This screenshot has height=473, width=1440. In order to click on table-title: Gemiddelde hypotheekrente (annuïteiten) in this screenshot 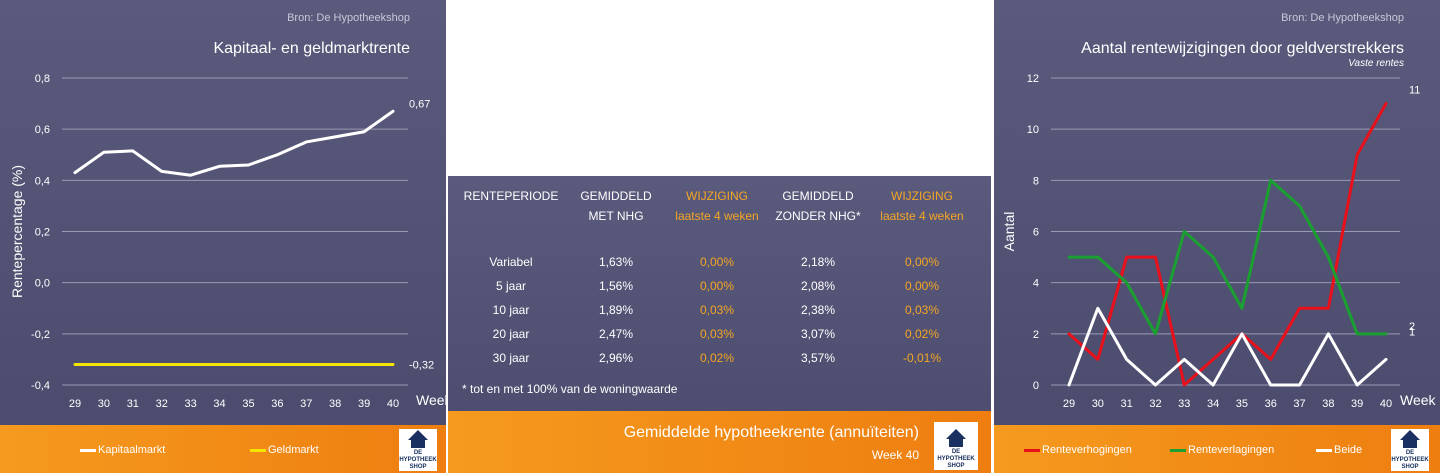, I will do `click(771, 432)`.